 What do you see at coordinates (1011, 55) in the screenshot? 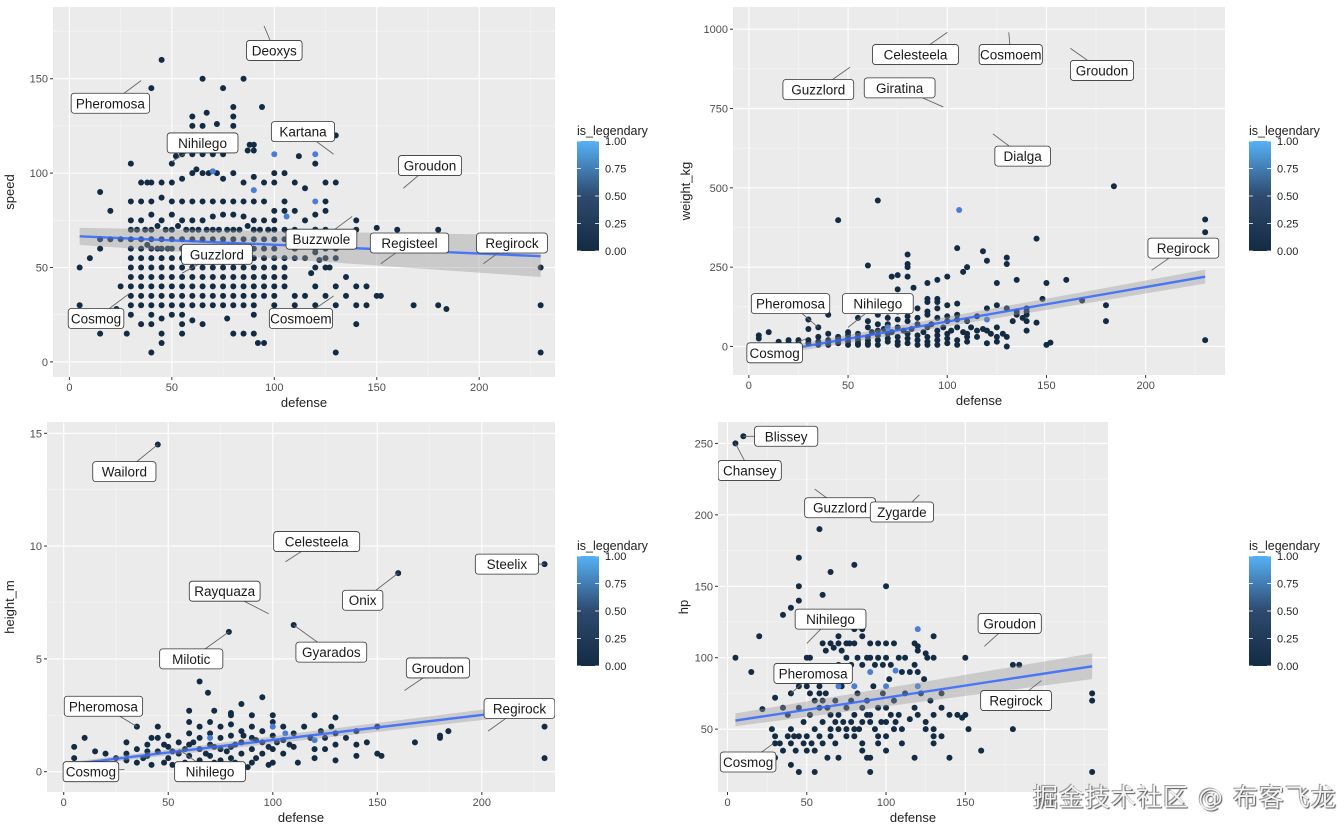
I see `point-label: Cosmoem` at bounding box center [1011, 55].